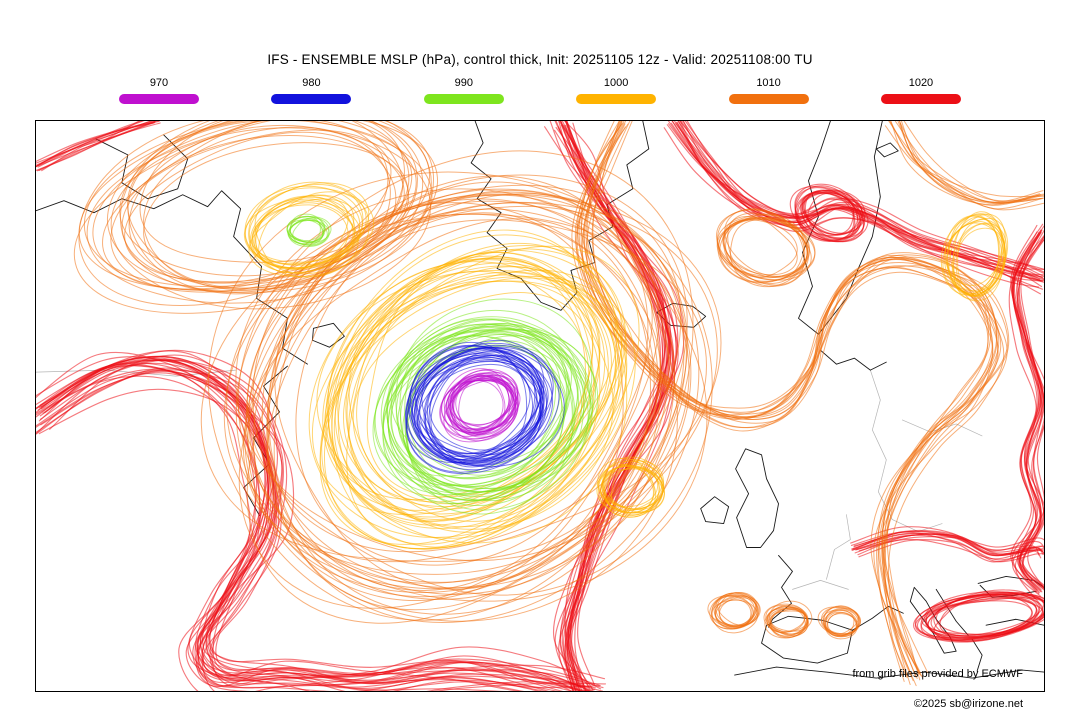  I want to click on pressure-legend: 970 980 990 1000 1010 1020, so click(540, 90).